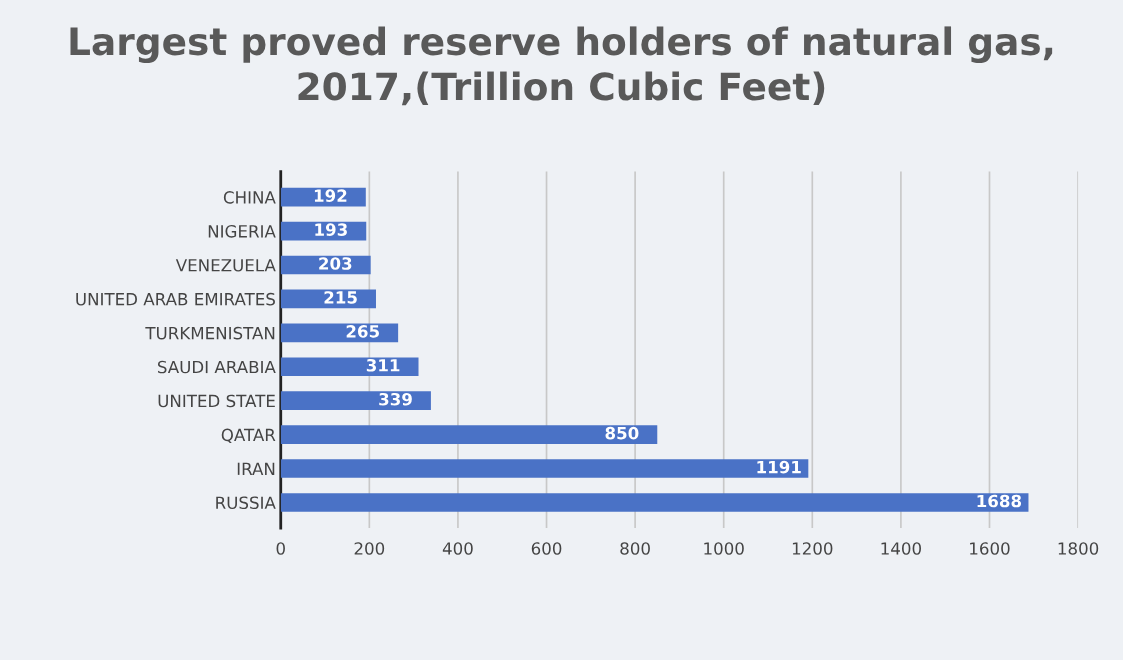 The width and height of the screenshot is (1123, 660). What do you see at coordinates (175, 299) in the screenshot?
I see `y-tick-label: UNITED ARAB EMIRATES` at bounding box center [175, 299].